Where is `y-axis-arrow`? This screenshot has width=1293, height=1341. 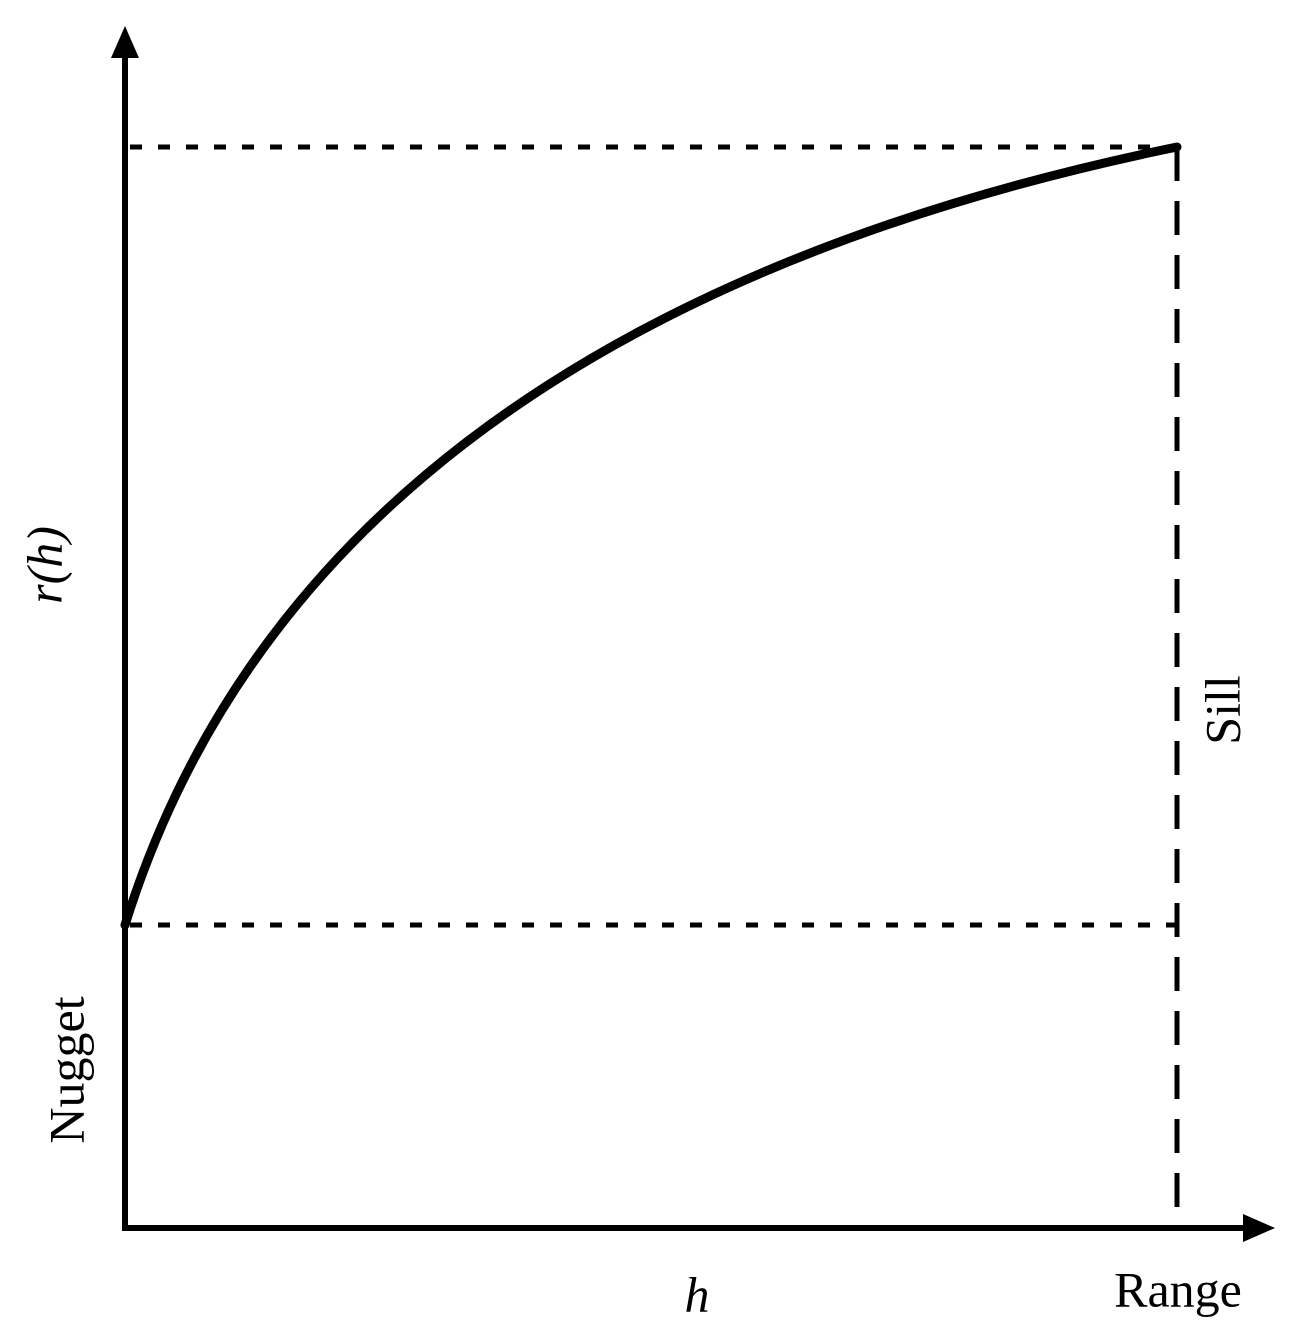
y-axis-arrow is located at coordinates (125, 42).